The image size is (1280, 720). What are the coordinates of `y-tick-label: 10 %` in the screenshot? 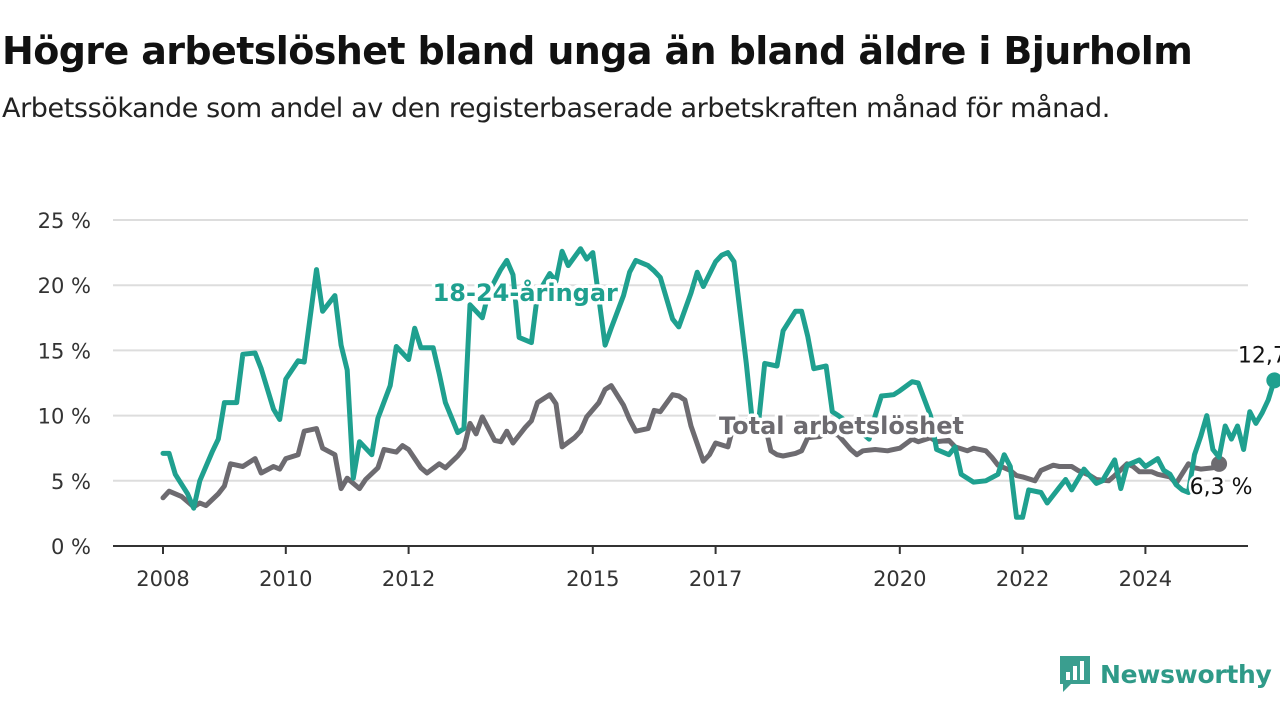 It's located at (64, 417).